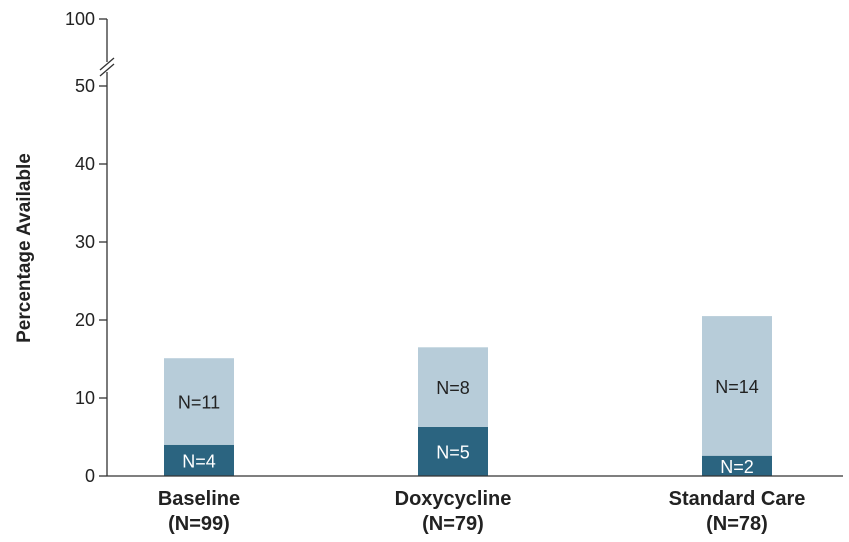 The height and width of the screenshot is (542, 849). I want to click on bar-data-label: N=8, so click(453, 388).